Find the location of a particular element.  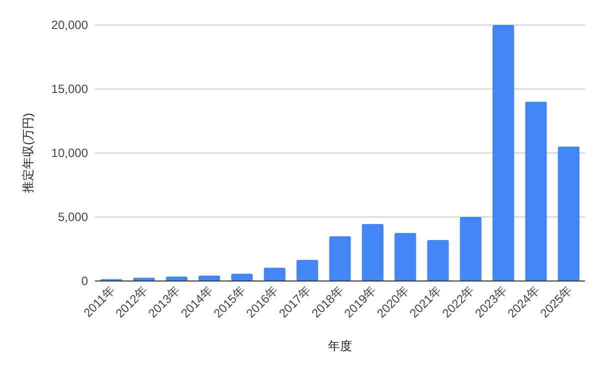

y-tick-label: 10,000 is located at coordinates (69, 153).